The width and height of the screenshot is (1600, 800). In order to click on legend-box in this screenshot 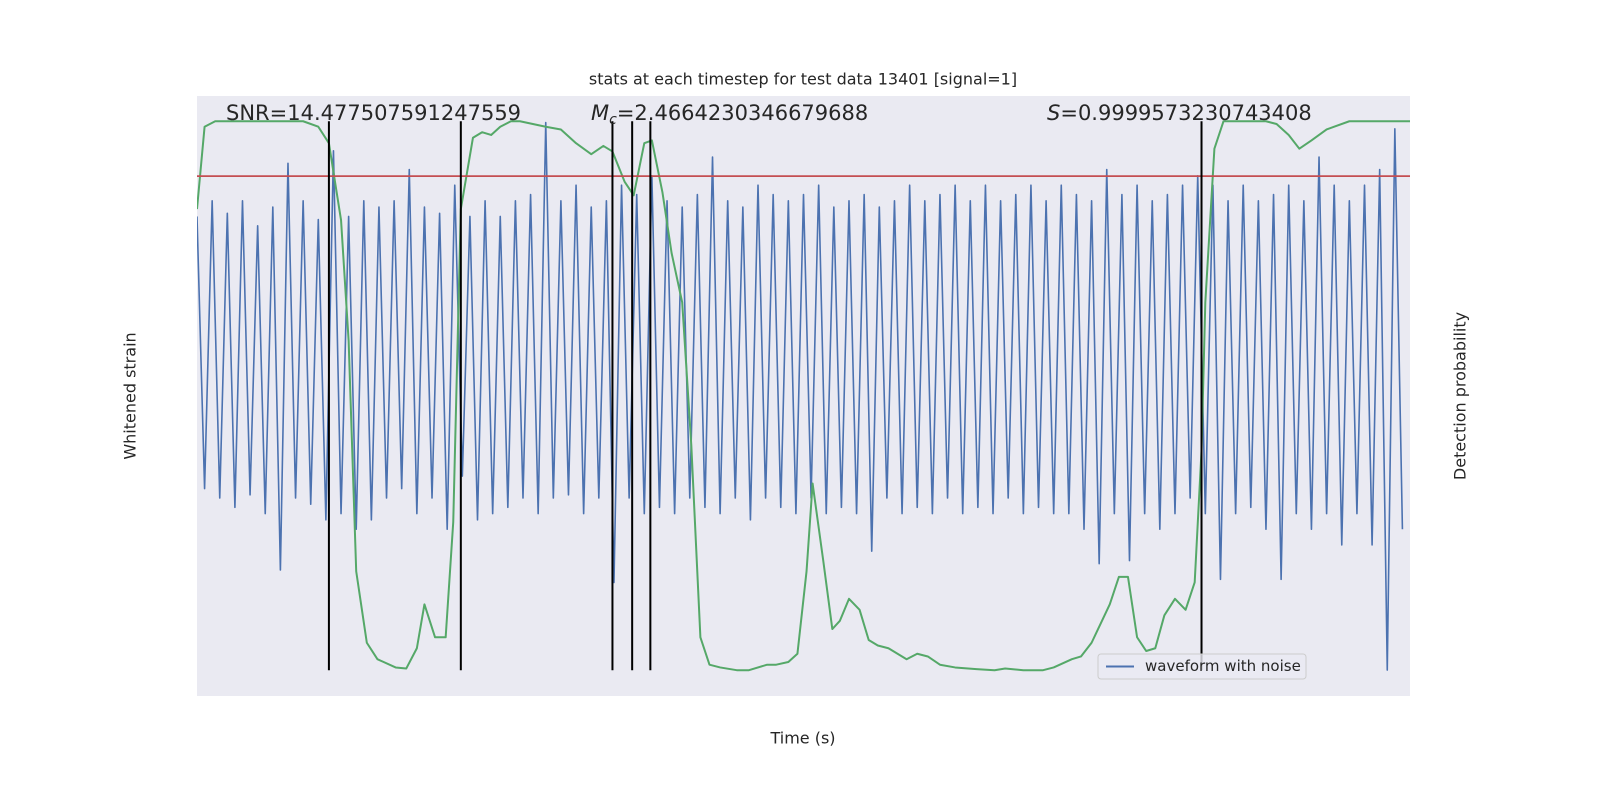, I will do `click(1202, 666)`.